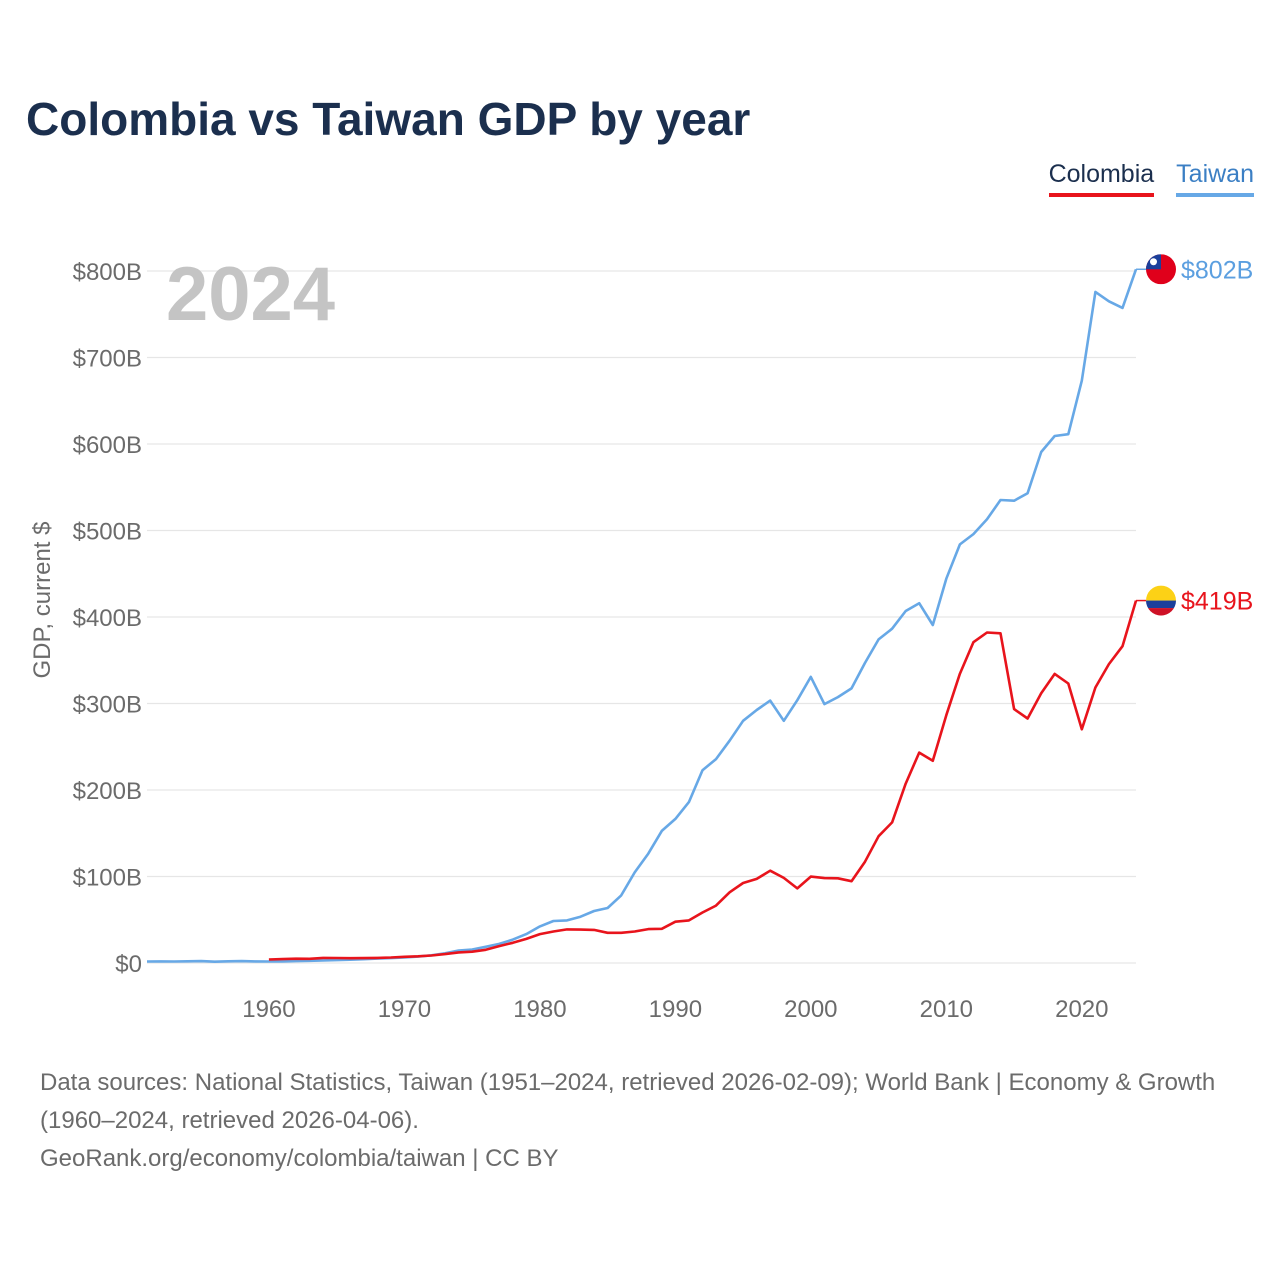 The image size is (1280, 1280). Describe the element at coordinates (539, 1009) in the screenshot. I see `x-tick-label: 1980` at that location.